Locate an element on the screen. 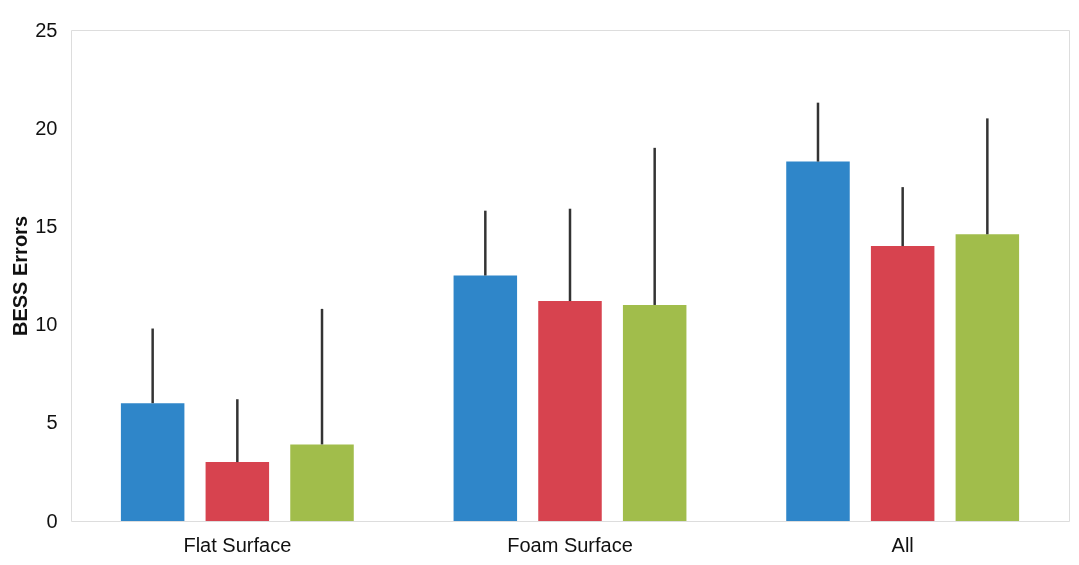 The height and width of the screenshot is (565, 1079). x-tick-label: All is located at coordinates (902, 544).